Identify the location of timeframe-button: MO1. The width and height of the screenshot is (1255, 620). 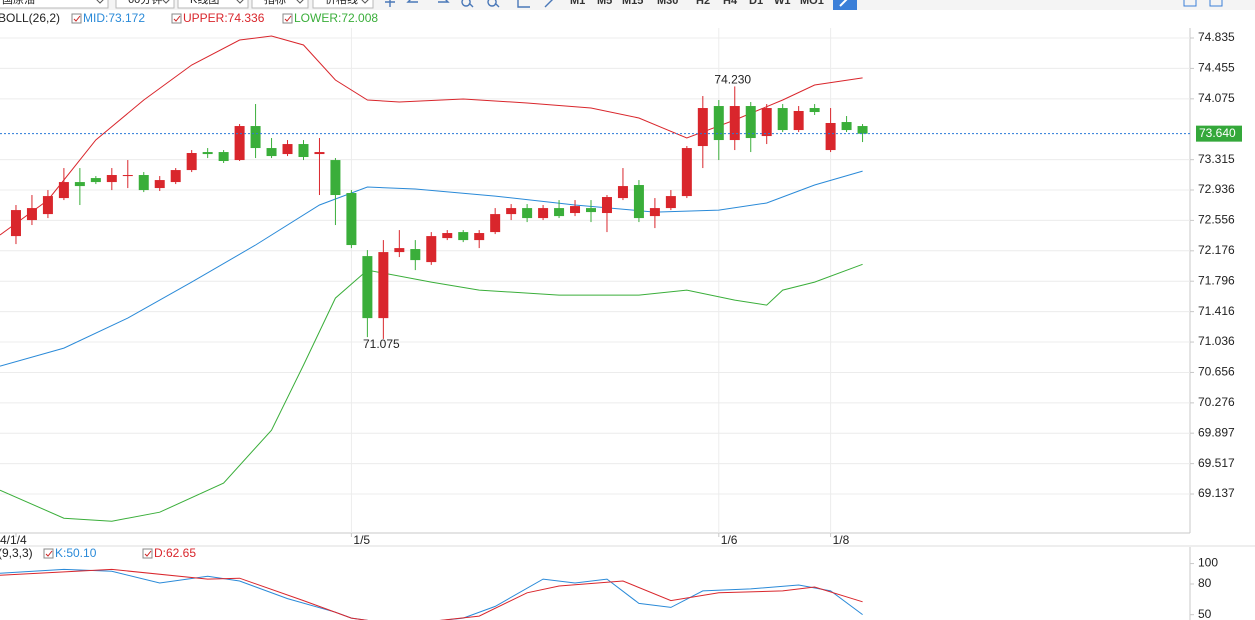
(812, 3).